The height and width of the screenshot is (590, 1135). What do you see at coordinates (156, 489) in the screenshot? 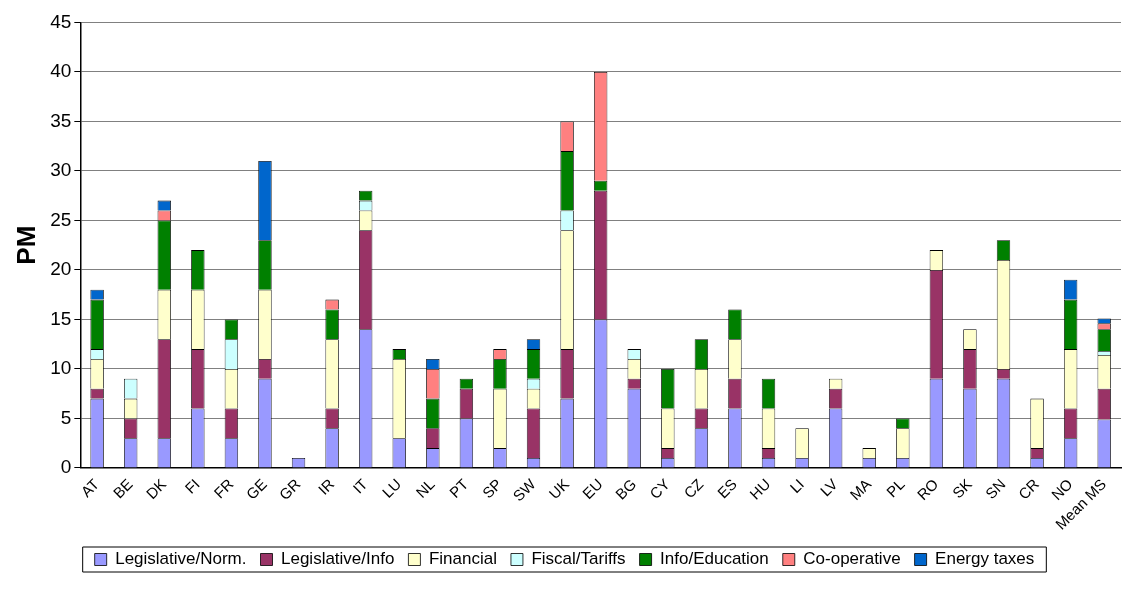
I see `x-tick-label: DK` at bounding box center [156, 489].